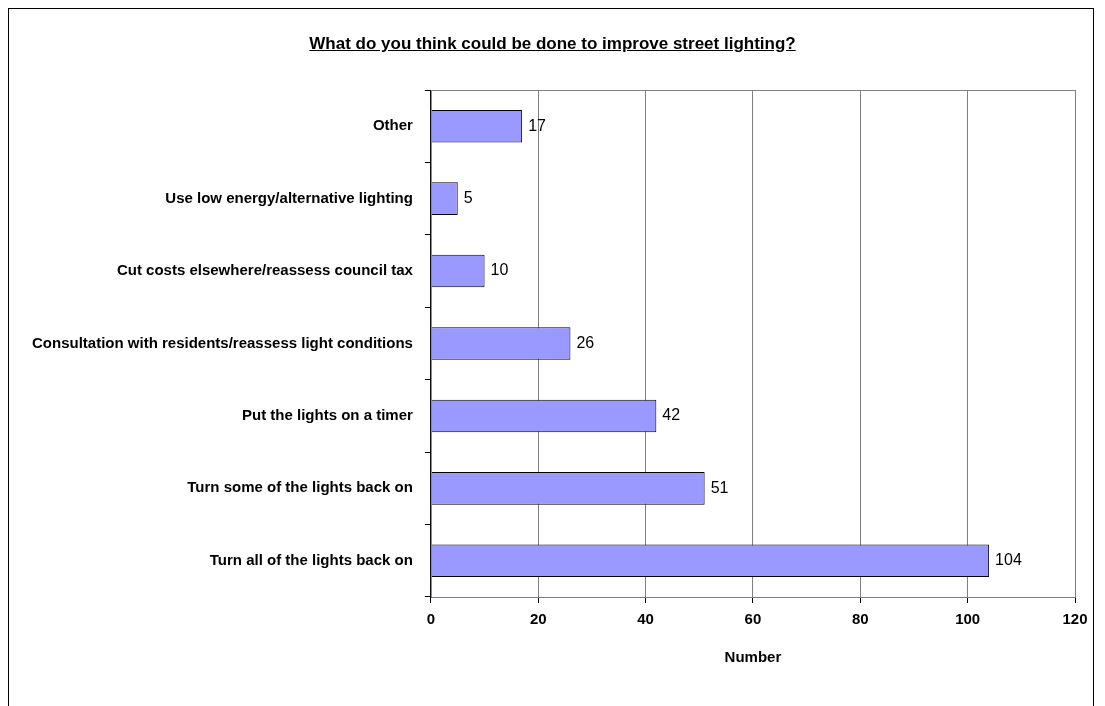 The width and height of the screenshot is (1105, 706). I want to click on data-label: 104, so click(1008, 560).